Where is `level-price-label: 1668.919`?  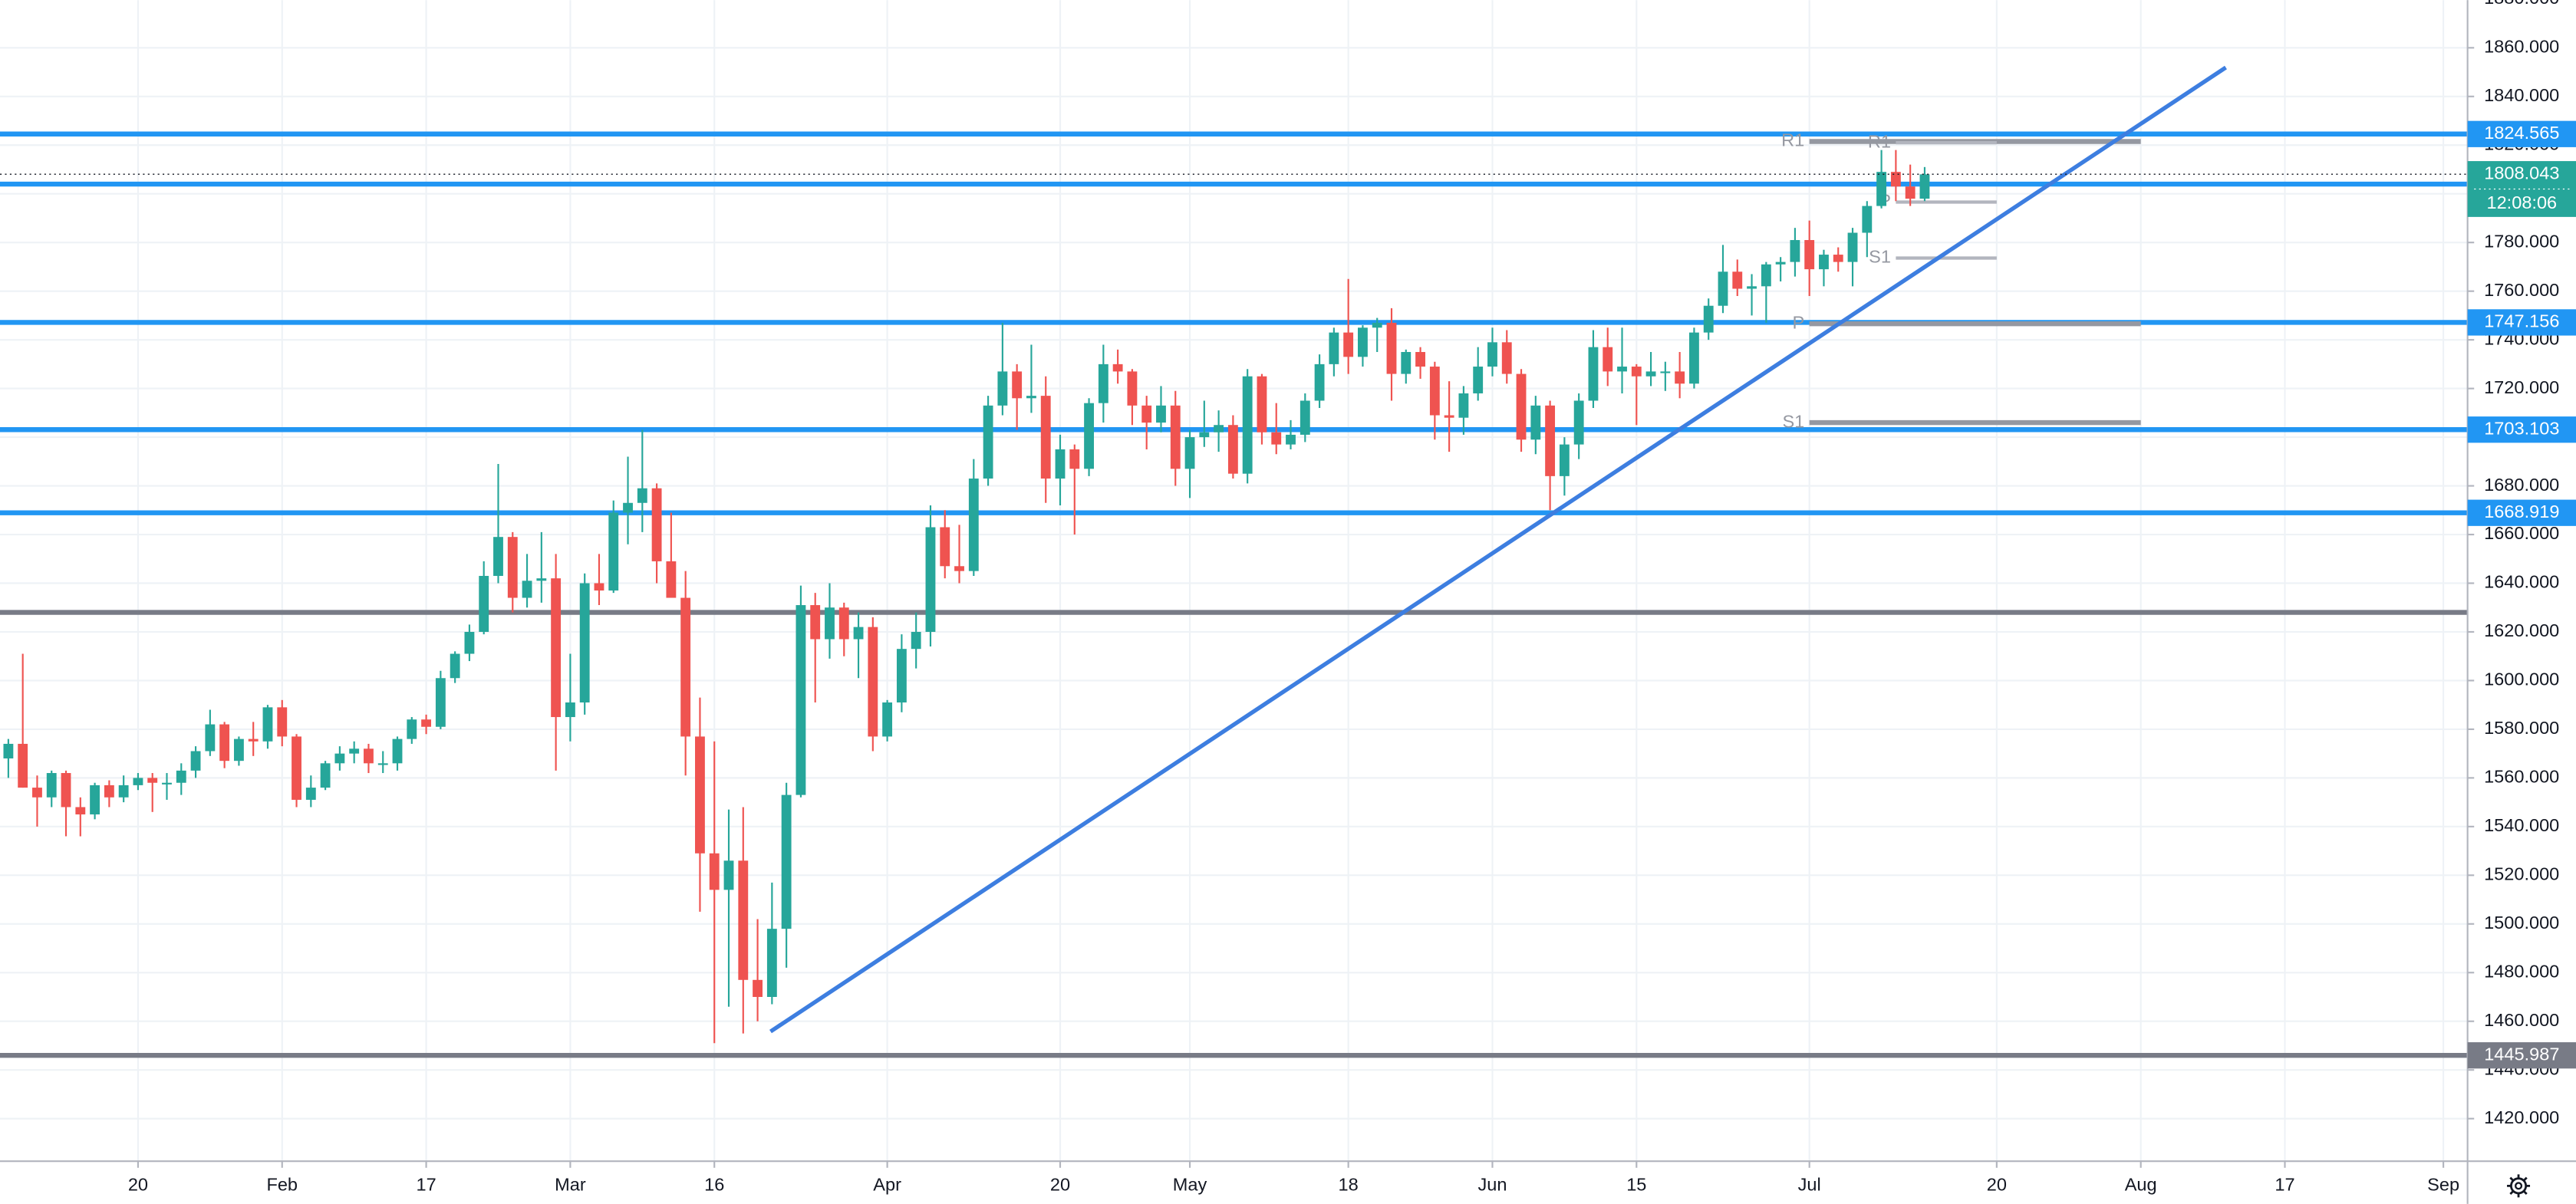
level-price-label: 1668.919 is located at coordinates (2521, 511).